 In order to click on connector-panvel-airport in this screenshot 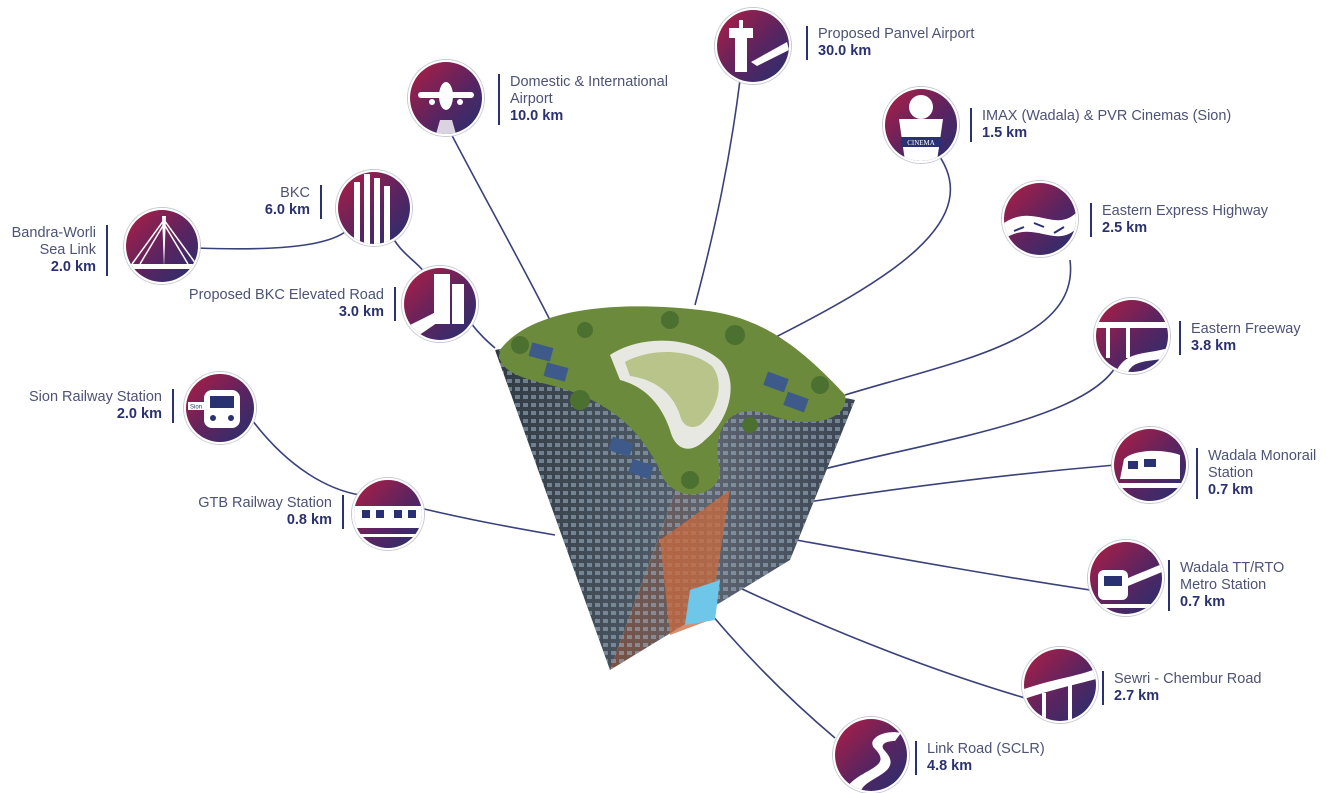, I will do `click(717, 192)`.